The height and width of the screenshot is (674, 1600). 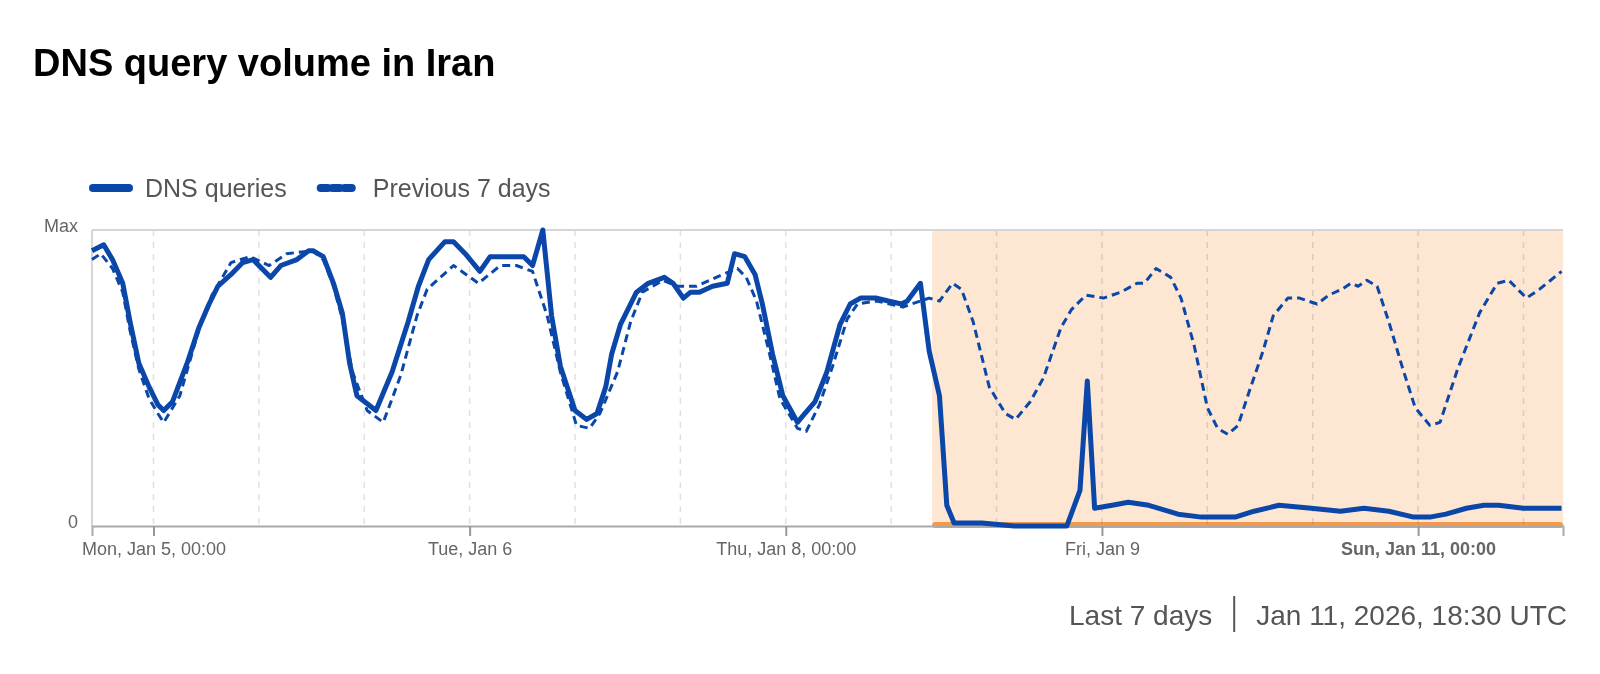 I want to click on text: Max, so click(x=60, y=225).